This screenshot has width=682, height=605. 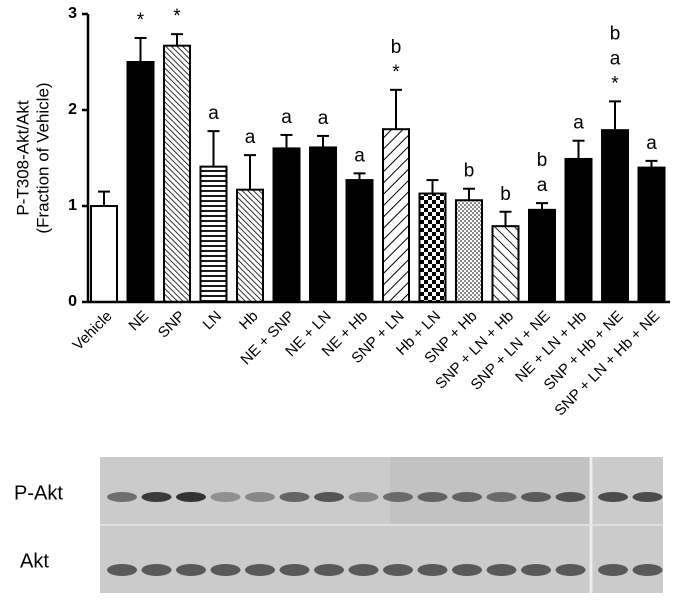 I want to click on x-tick-label: SNP, so click(x=172, y=325).